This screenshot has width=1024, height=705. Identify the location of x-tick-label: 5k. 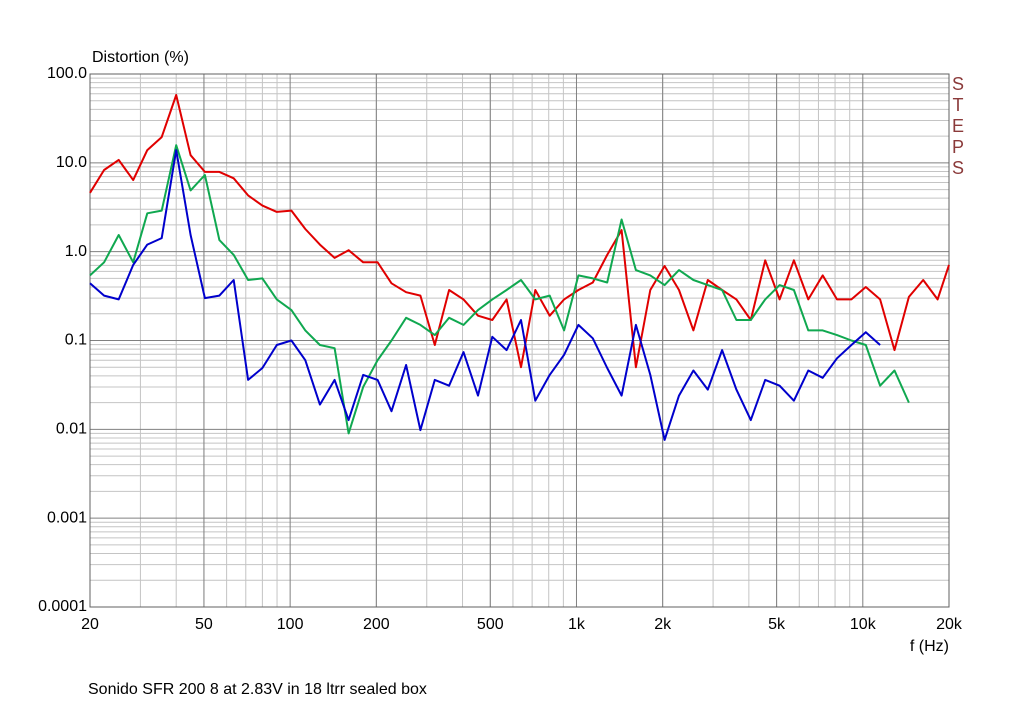
(777, 624).